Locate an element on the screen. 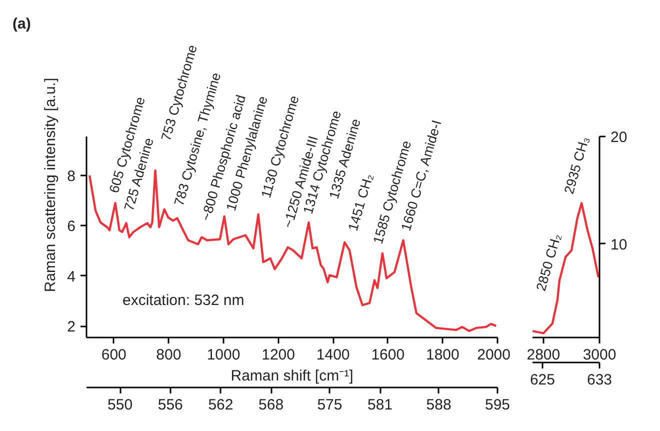  annotation: 2935 CH₃ is located at coordinates (576, 165).